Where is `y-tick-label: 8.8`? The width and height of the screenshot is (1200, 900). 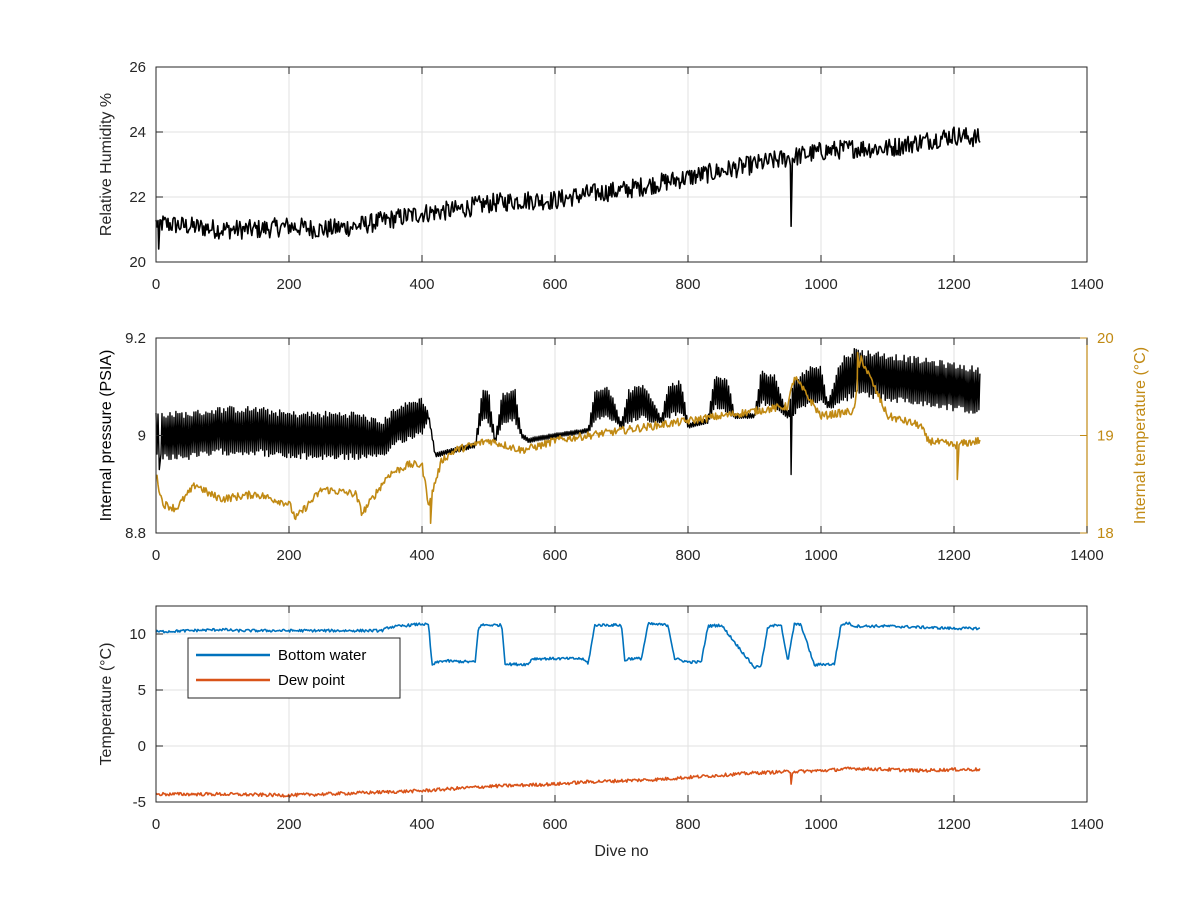
y-tick-label: 8.8 is located at coordinates (135, 533).